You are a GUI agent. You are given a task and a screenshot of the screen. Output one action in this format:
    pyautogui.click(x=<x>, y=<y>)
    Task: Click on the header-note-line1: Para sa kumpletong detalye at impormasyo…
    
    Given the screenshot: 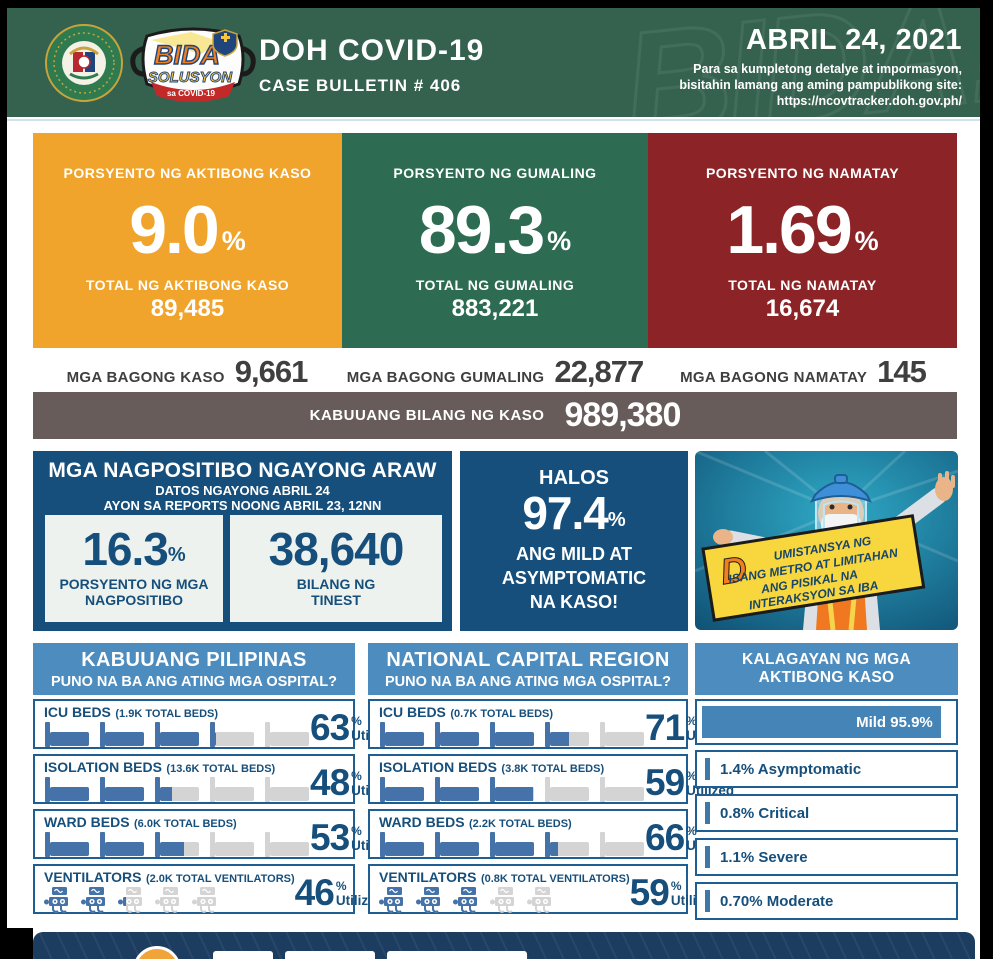 What is the action you would take?
    pyautogui.click(x=827, y=69)
    